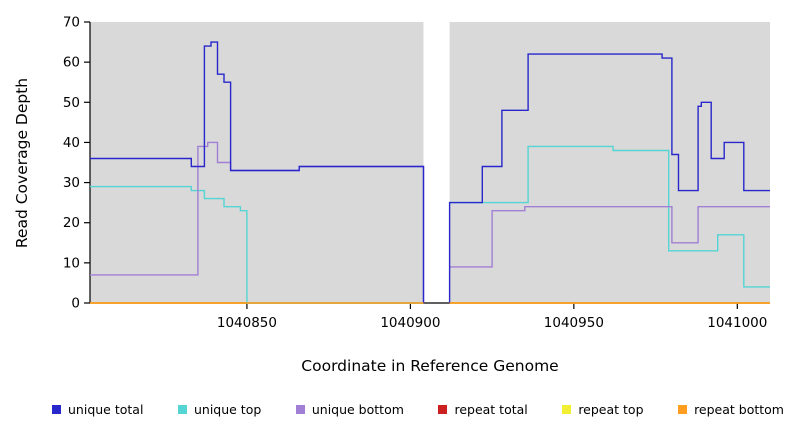 The width and height of the screenshot is (792, 432). Describe the element at coordinates (71, 183) in the screenshot. I see `y-tick-label: 30` at that location.